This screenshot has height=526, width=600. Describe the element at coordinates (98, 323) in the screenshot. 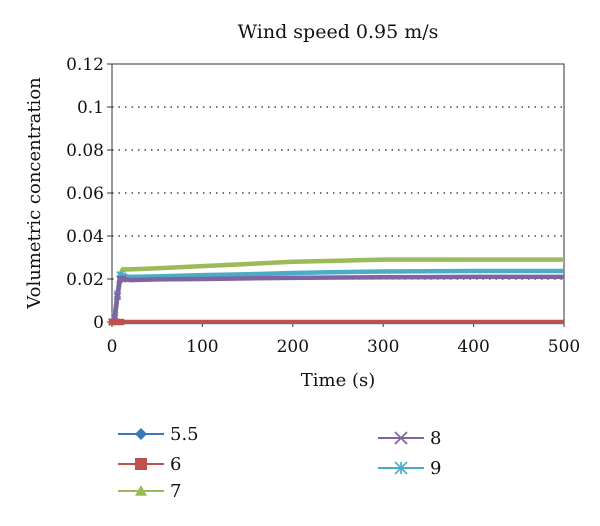

I see `y-tick-label: 0` at that location.